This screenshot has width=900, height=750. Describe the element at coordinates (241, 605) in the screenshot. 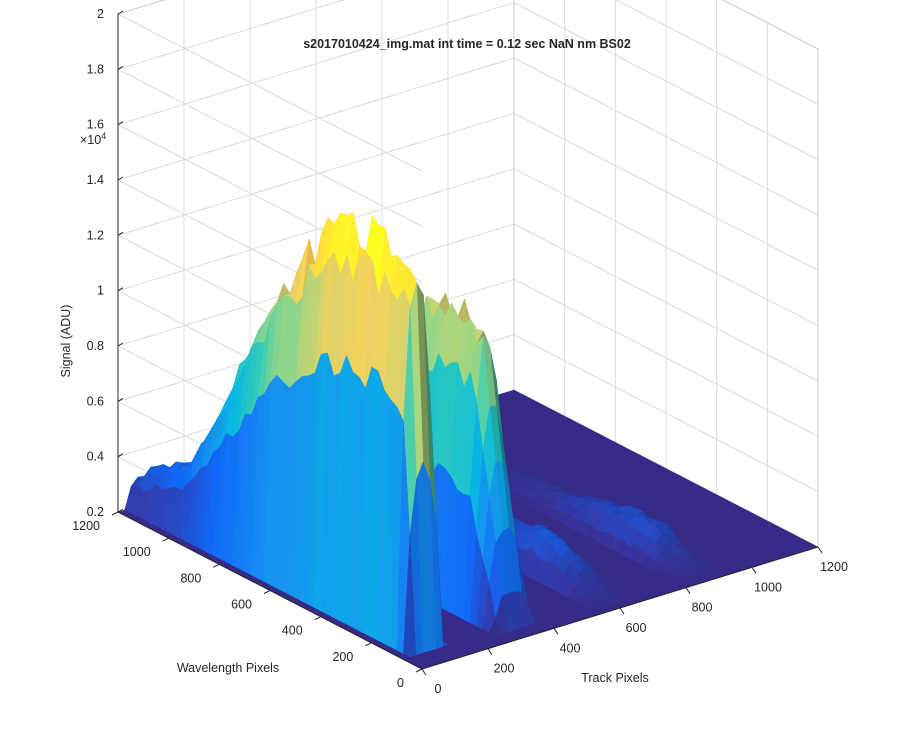

I see `y-tick-label: 600` at that location.